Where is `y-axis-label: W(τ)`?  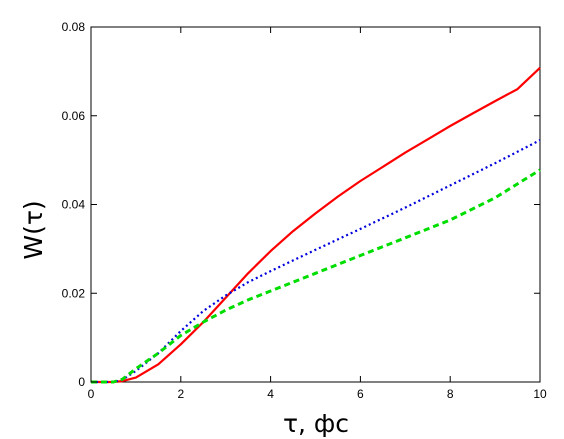
y-axis-label: W(τ) is located at coordinates (33, 229).